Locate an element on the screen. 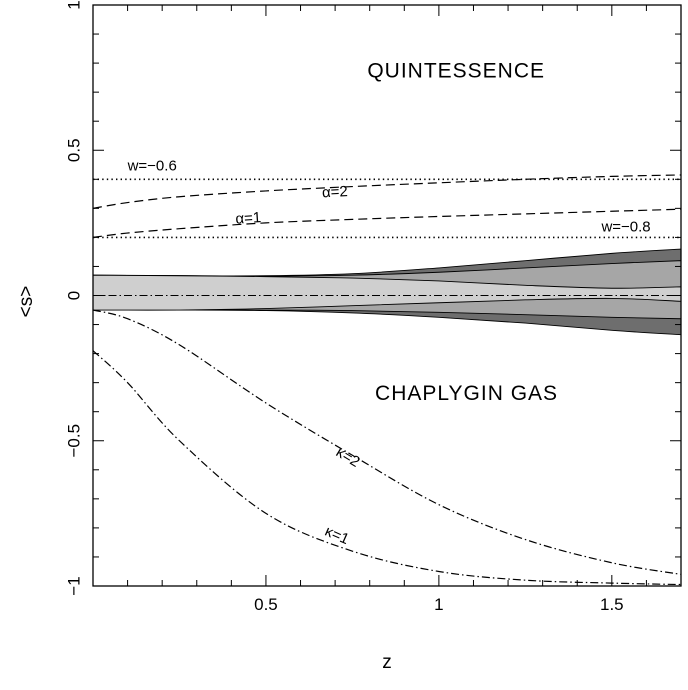 This screenshot has width=688, height=690. region-label-quintessence: QUINTESSENCE is located at coordinates (456, 71).